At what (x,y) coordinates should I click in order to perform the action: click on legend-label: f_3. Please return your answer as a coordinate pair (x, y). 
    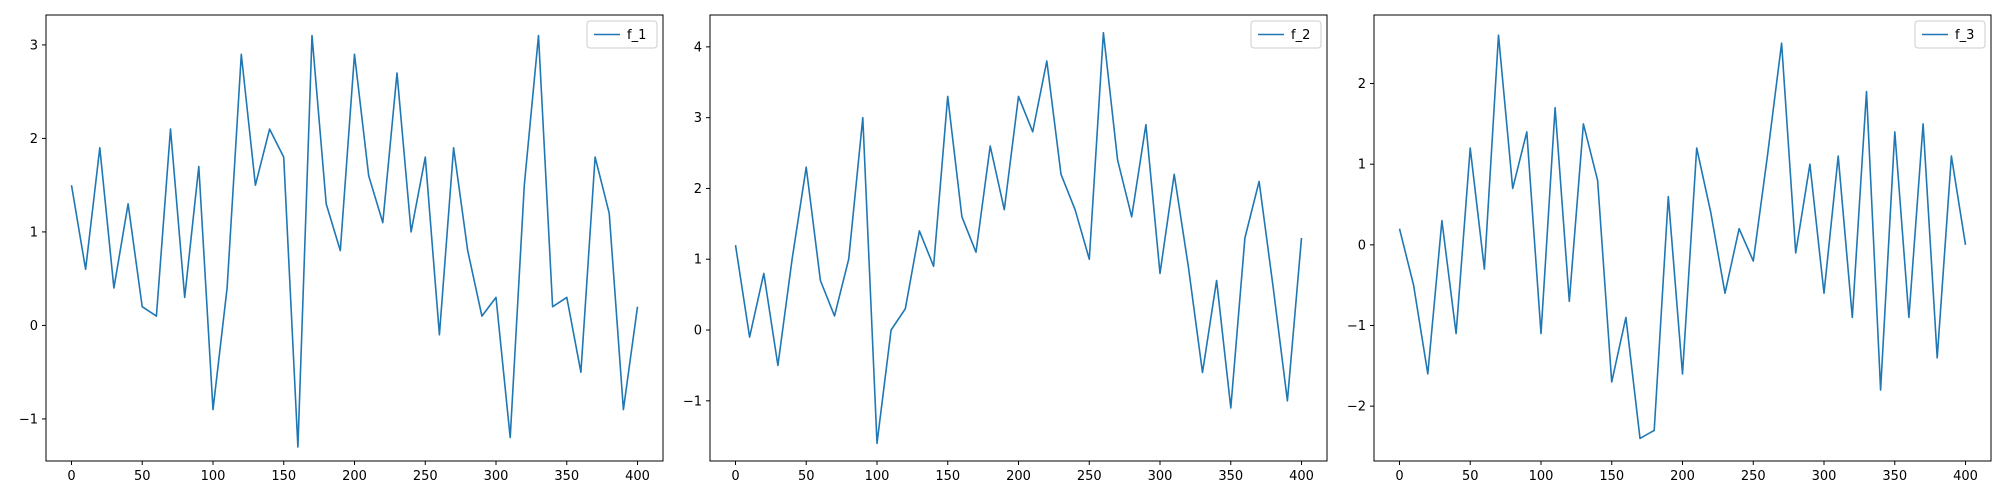
    Looking at the image, I should click on (1964, 35).